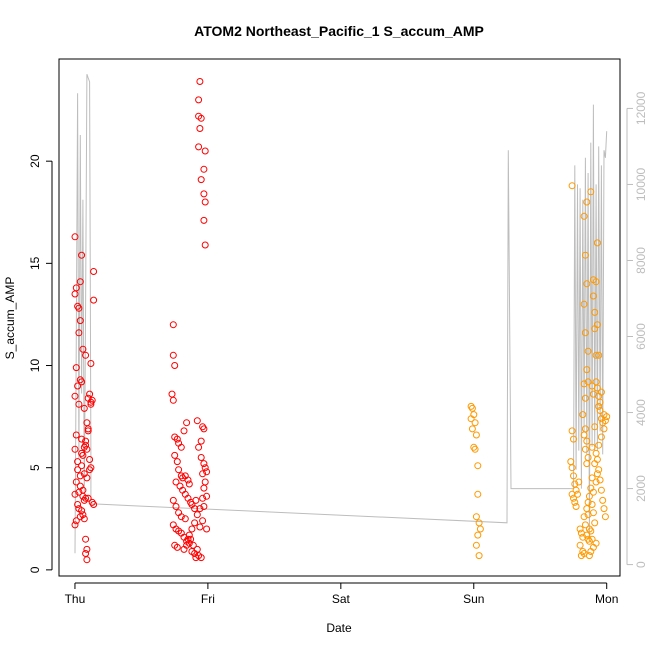 The image size is (650, 650). I want to click on chart-title: ATOM2 Northeast_Pacific_1 S_accum_AMP, so click(339, 31).